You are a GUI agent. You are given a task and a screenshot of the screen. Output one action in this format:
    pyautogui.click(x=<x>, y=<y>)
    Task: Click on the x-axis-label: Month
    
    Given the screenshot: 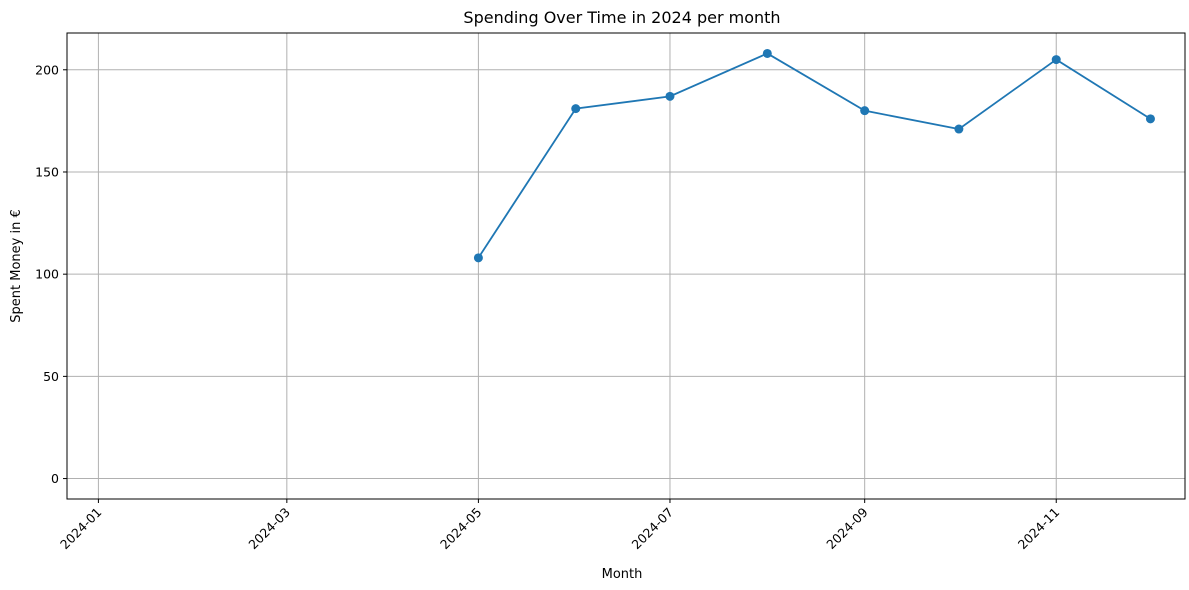 What is the action you would take?
    pyautogui.click(x=622, y=574)
    